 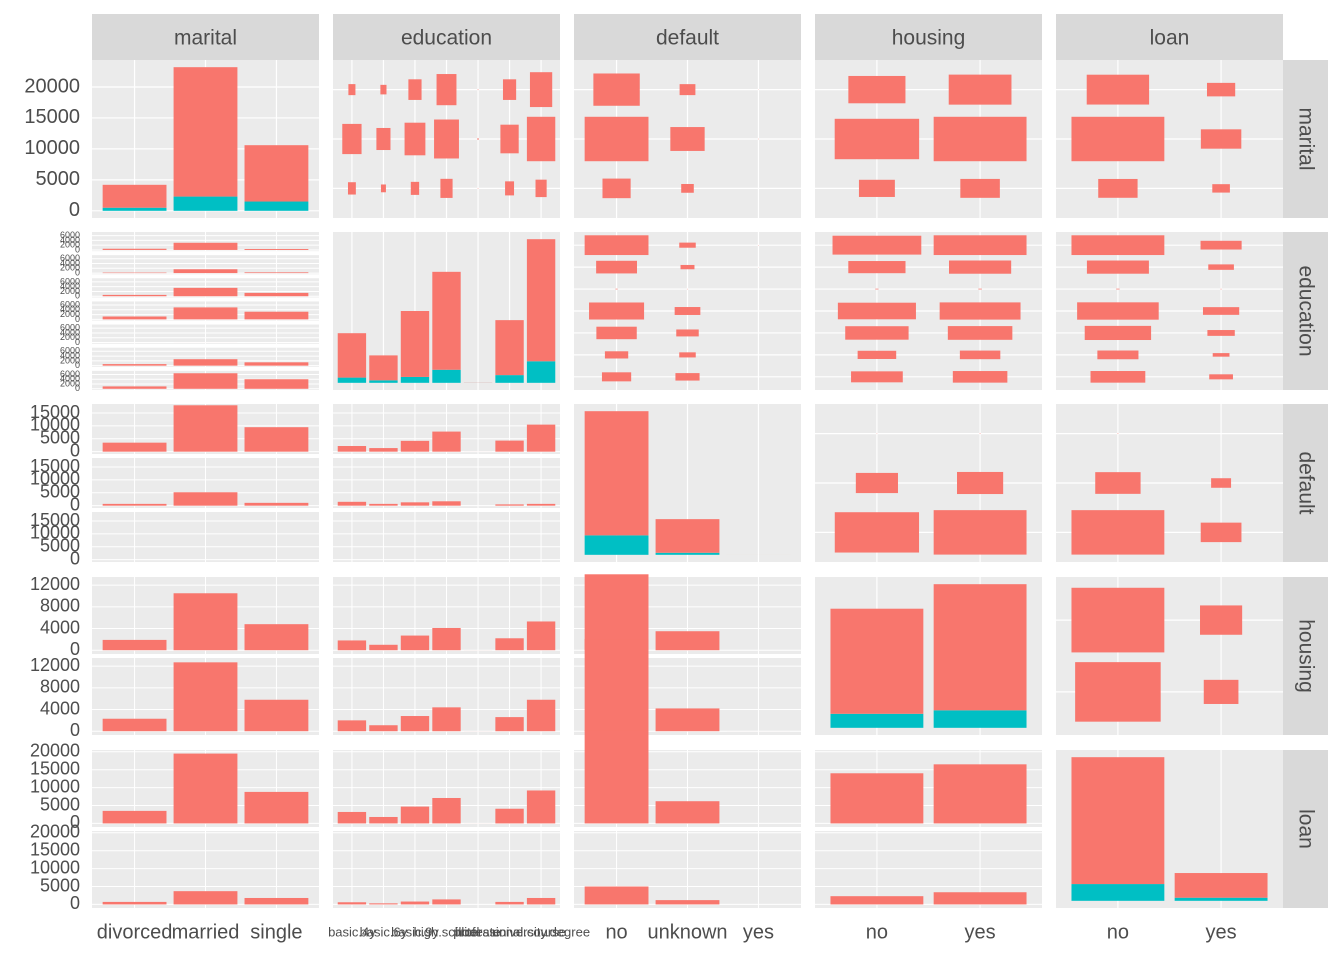 What do you see at coordinates (60, 606) in the screenshot?
I see `y-tick-label: 8000` at bounding box center [60, 606].